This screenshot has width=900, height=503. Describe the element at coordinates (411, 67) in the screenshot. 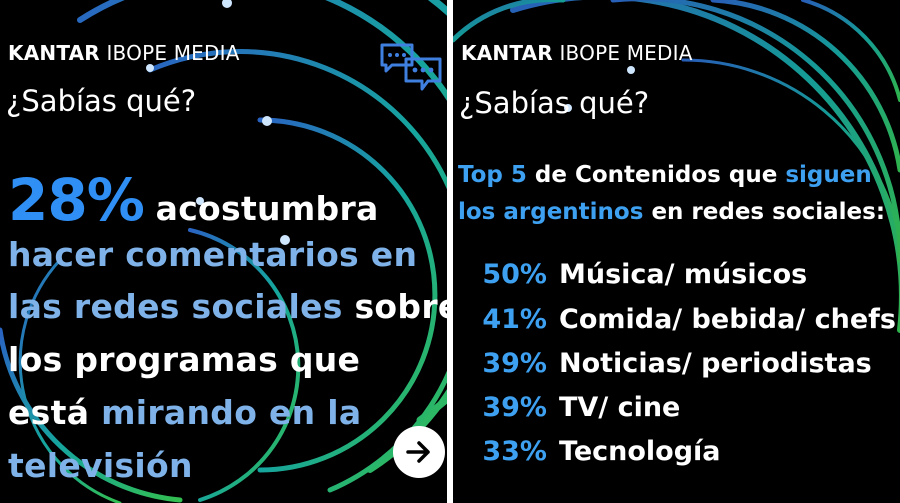

I see `chat-bubbles-icon` at that location.